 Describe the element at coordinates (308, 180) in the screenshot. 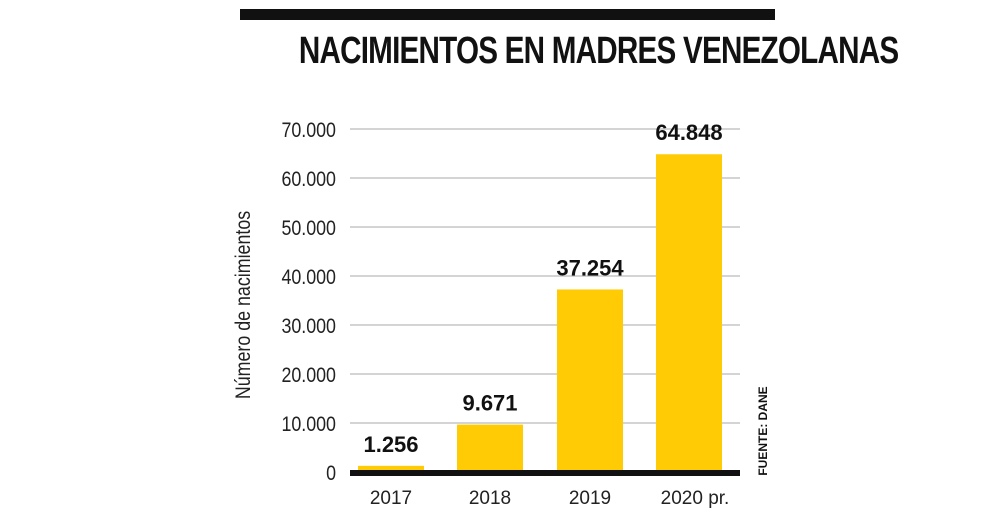

I see `y-tick-label: 60.000` at that location.